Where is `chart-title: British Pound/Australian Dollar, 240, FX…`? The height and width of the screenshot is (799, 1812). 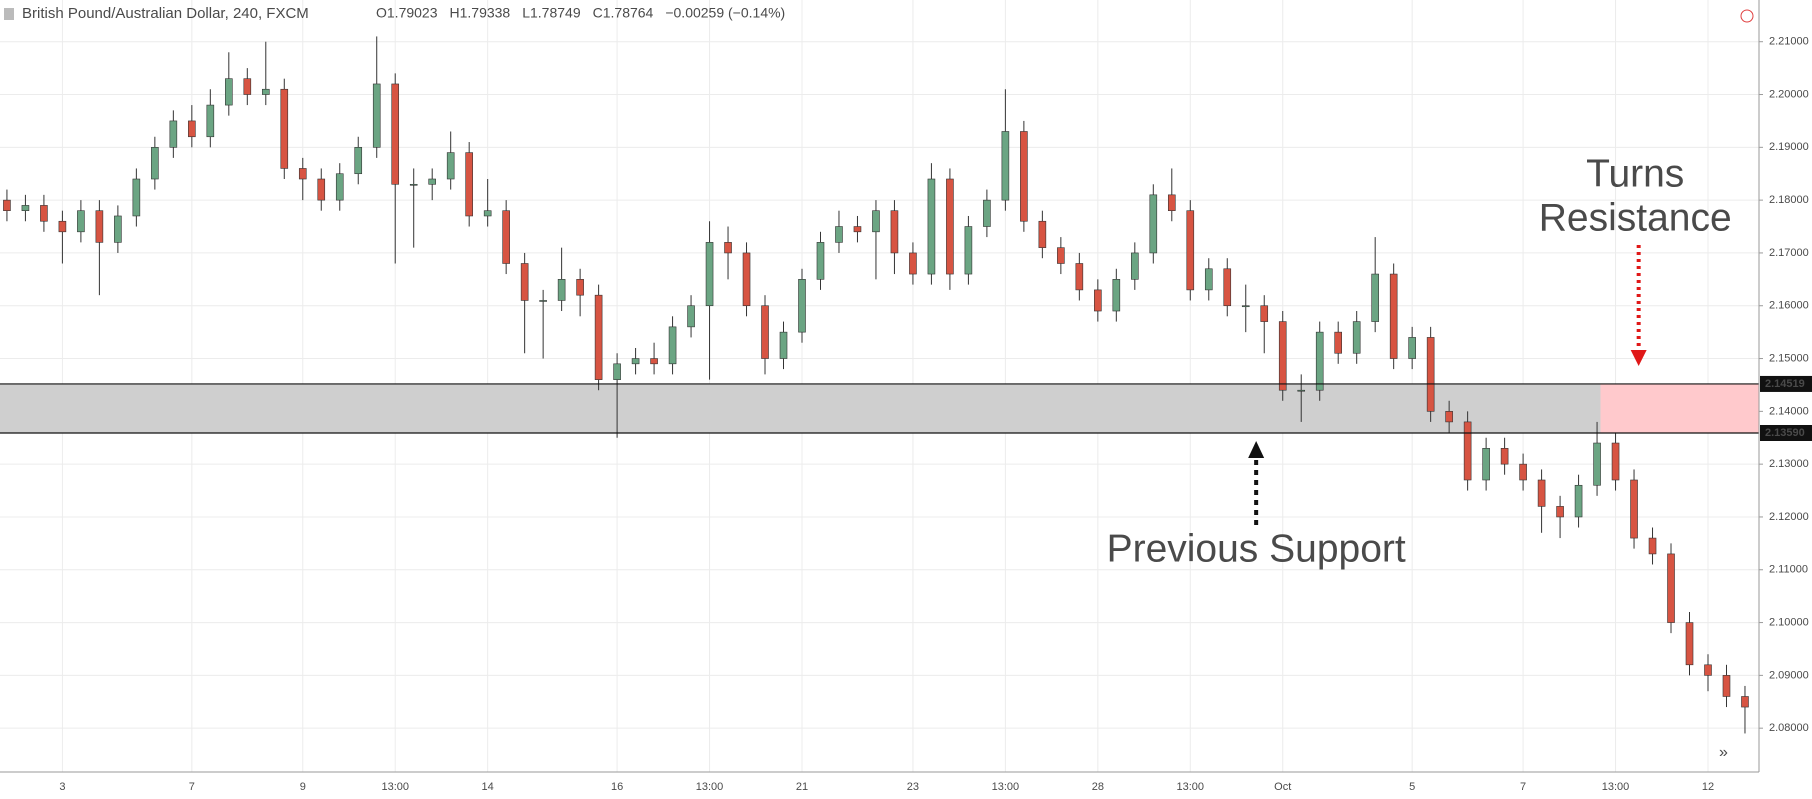
chart-title: British Pound/Australian Dollar, 240, FX… is located at coordinates (165, 13).